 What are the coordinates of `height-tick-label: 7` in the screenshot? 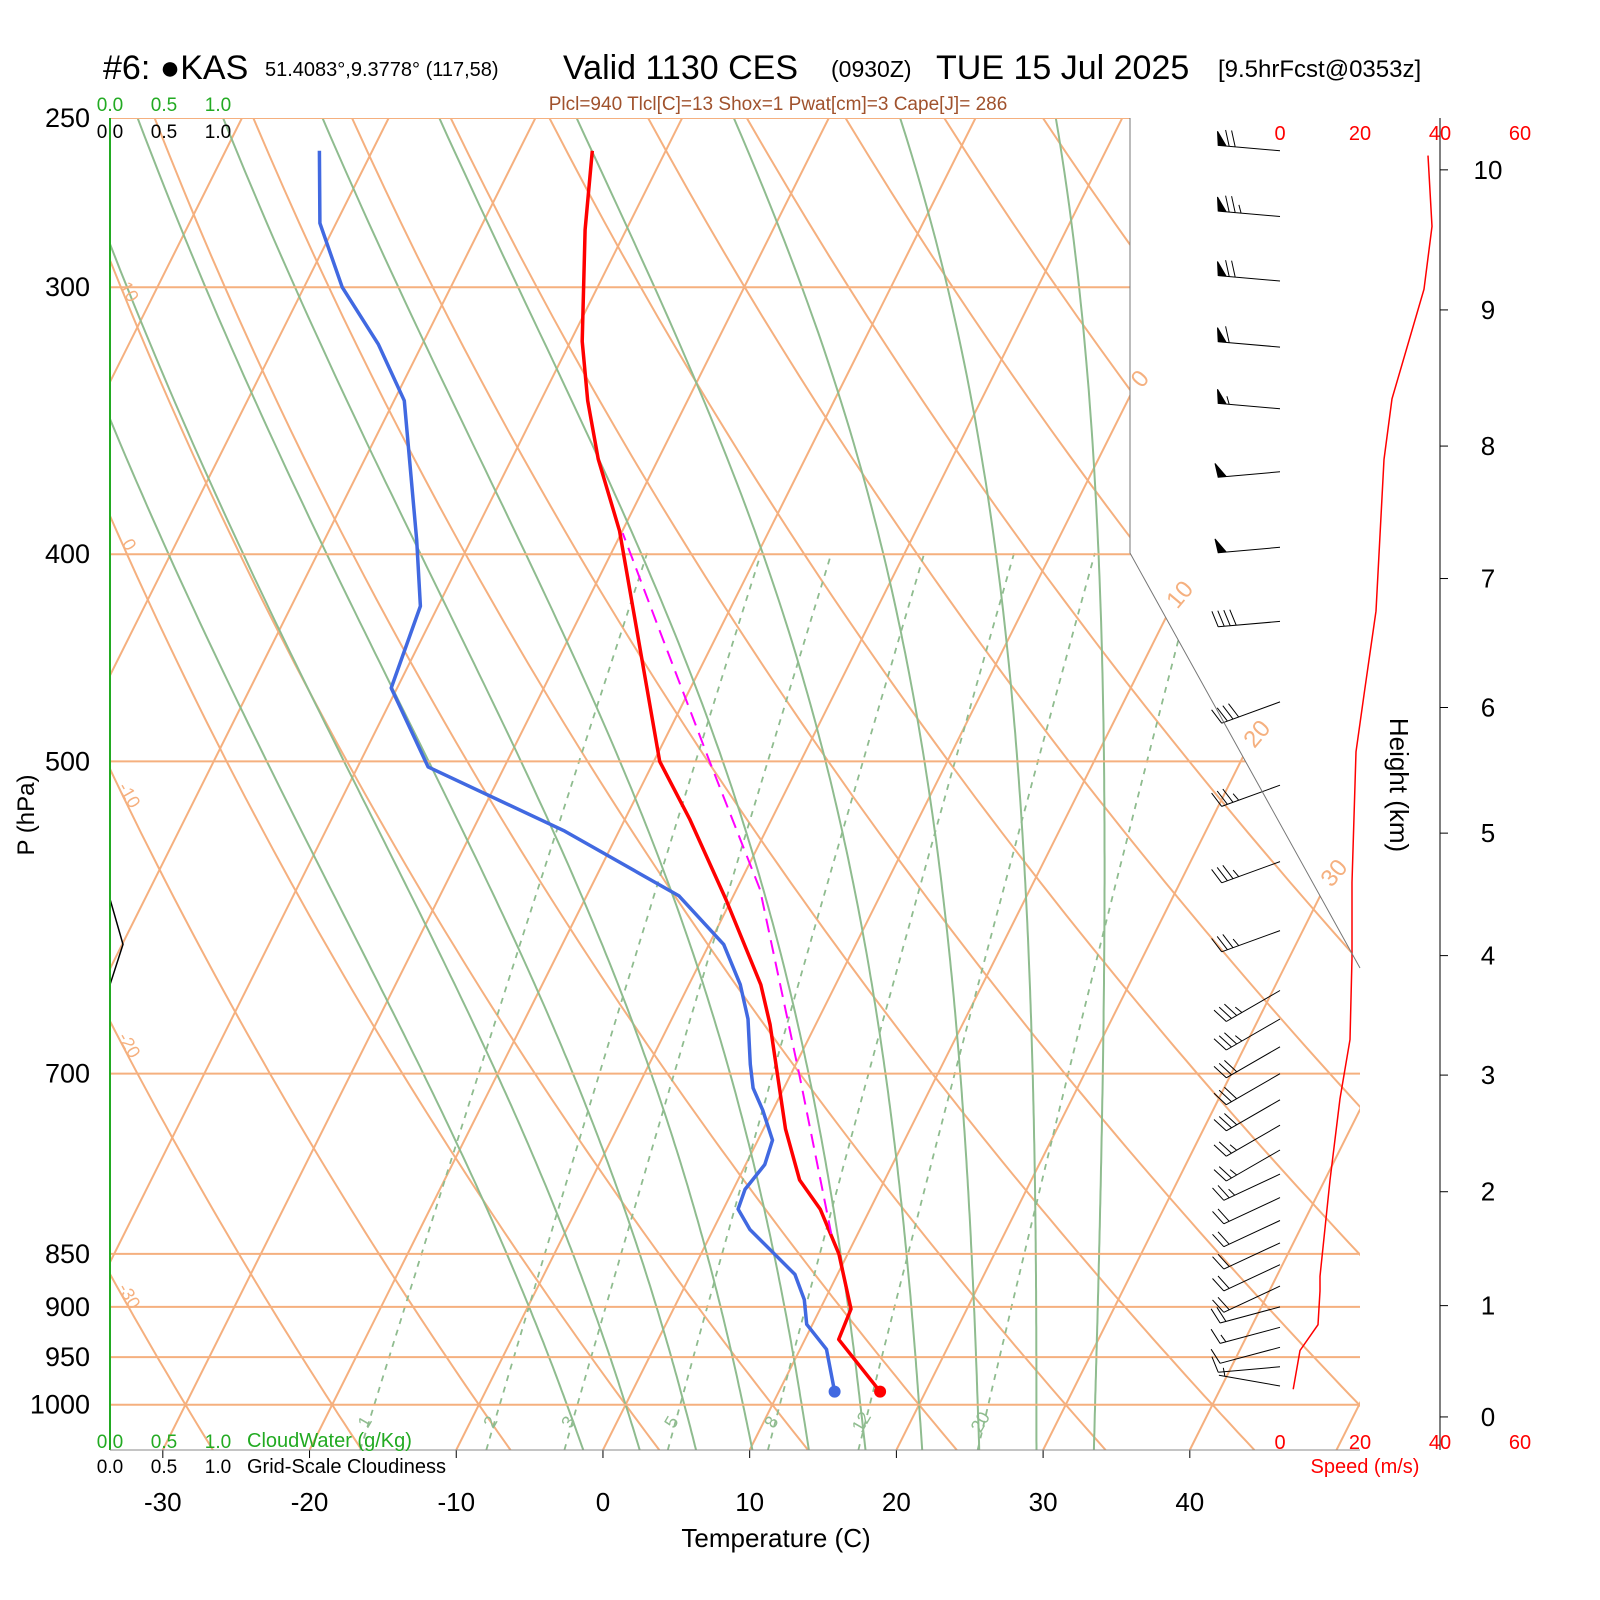 It's located at (1488, 579).